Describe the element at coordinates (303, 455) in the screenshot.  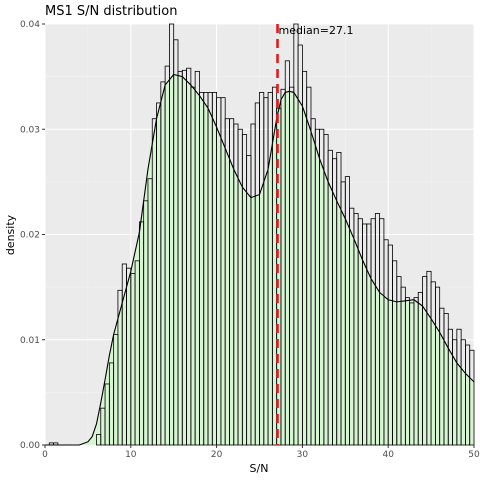
I see `x-tick-label: 30` at that location.